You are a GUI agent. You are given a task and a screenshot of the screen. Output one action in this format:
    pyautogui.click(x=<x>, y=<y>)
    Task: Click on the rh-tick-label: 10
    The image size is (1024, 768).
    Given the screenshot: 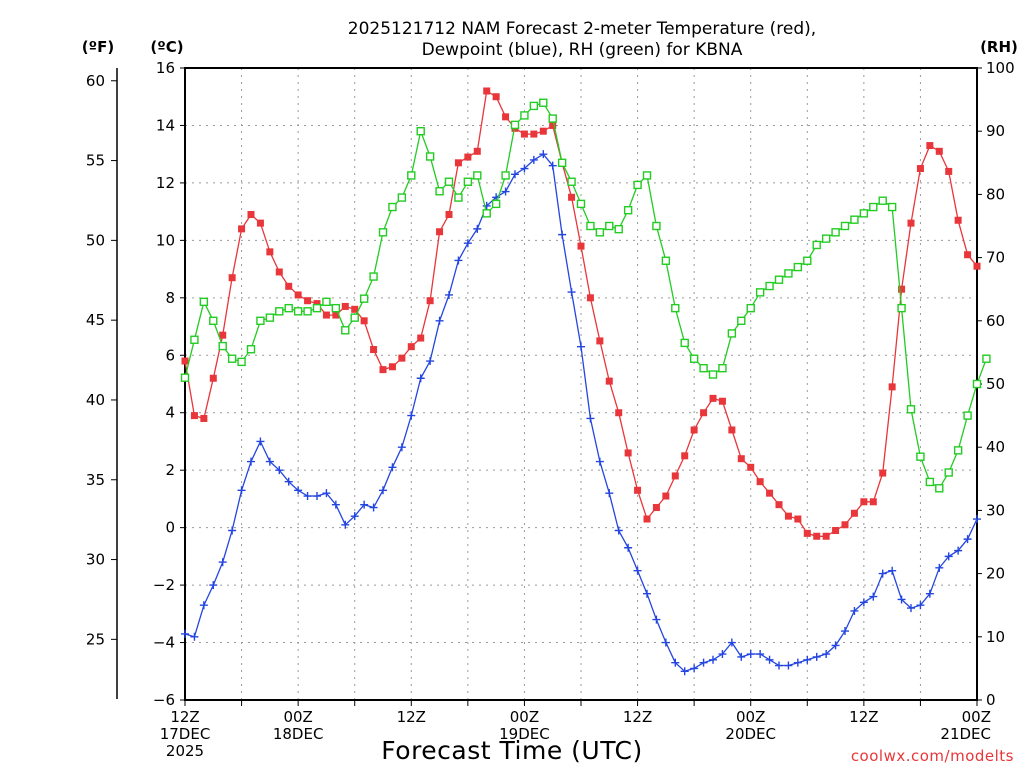 What is the action you would take?
    pyautogui.click(x=995, y=637)
    